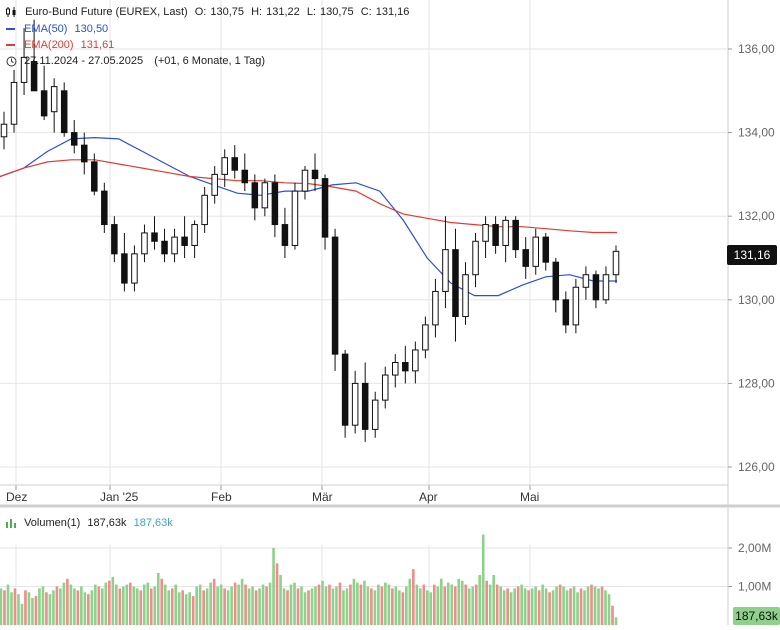 Image resolution: width=780 pixels, height=630 pixels. Describe the element at coordinates (10, 29) in the screenshot. I see `ema50-swatch` at that location.